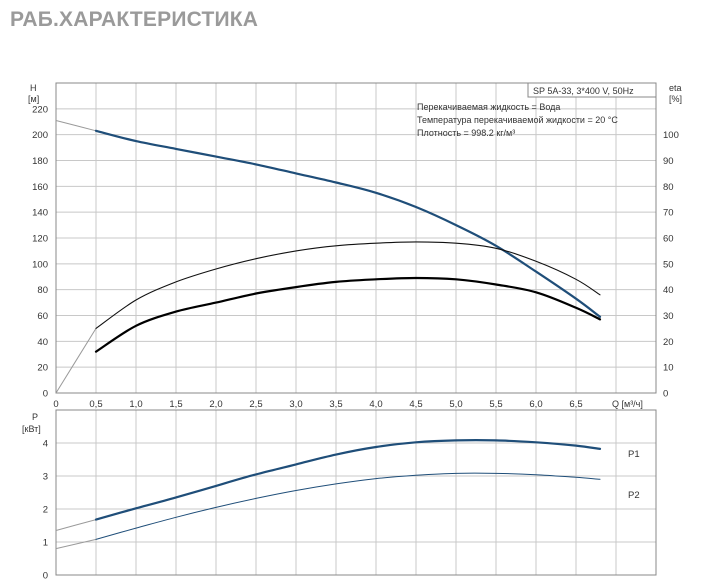 The image size is (703, 585). I want to click on p1-curve-line, so click(348, 480).